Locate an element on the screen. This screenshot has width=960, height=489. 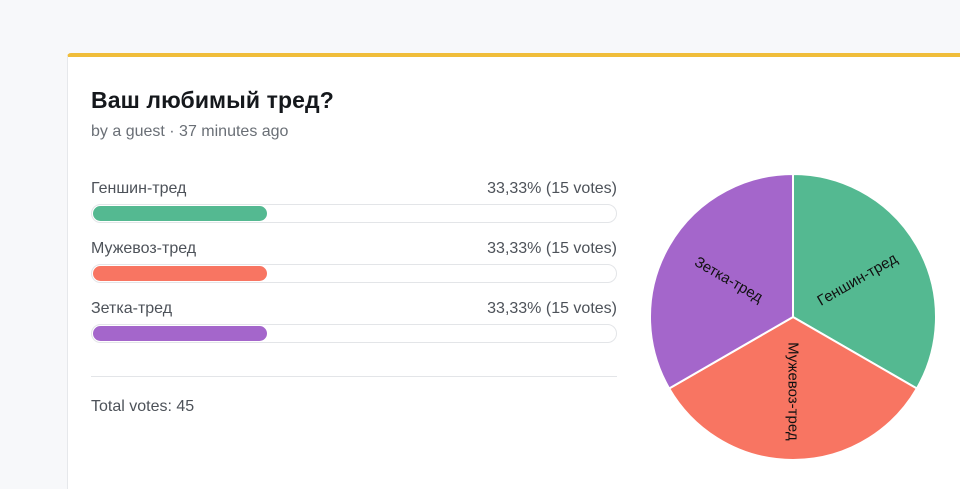
poll-byline: by a guest · 37 minutes ago is located at coordinates (190, 131).